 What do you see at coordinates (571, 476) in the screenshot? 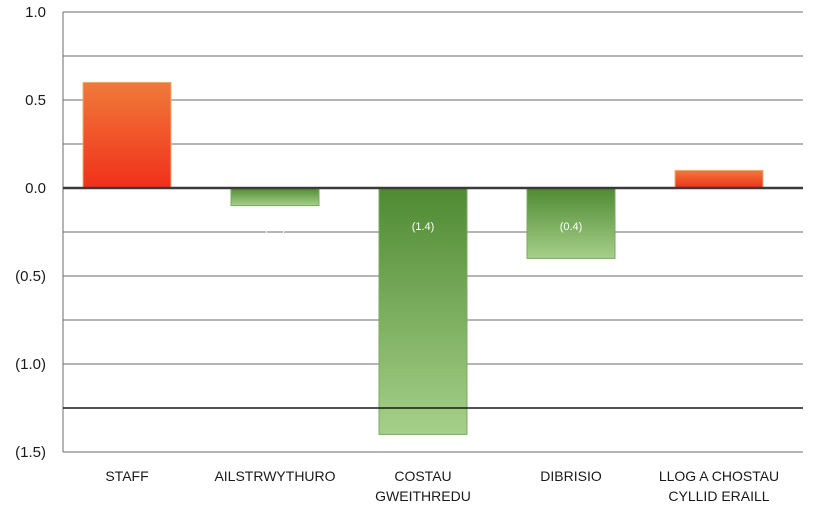
I see `category-label: DIBRISIO` at bounding box center [571, 476].